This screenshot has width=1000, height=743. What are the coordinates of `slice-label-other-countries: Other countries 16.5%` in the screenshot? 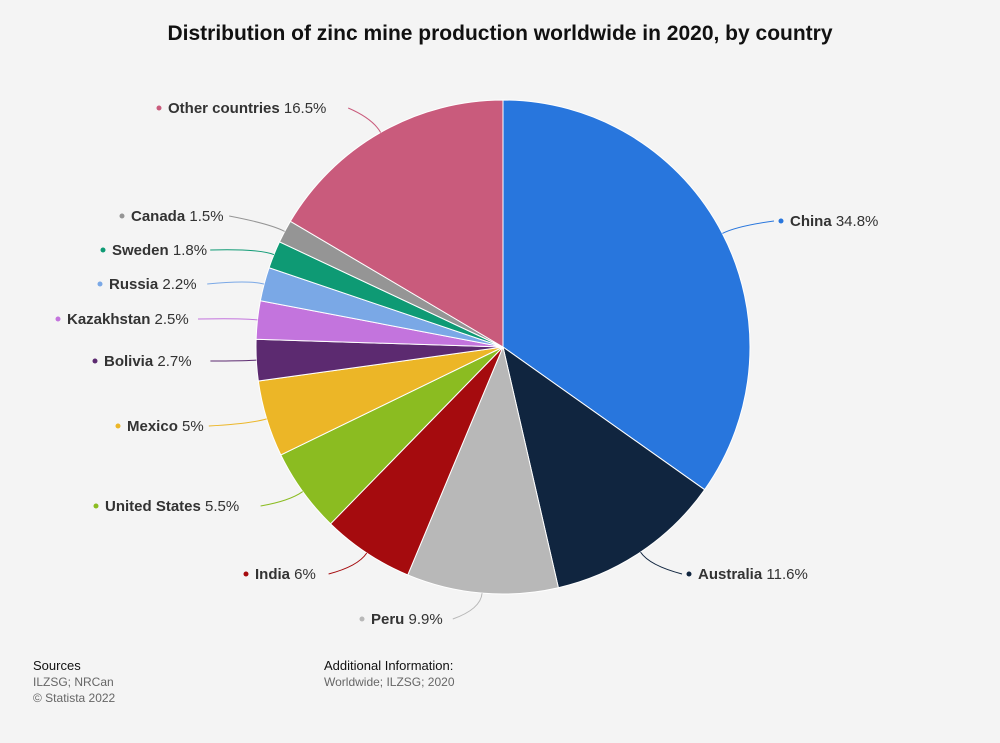 It's located at (247, 108).